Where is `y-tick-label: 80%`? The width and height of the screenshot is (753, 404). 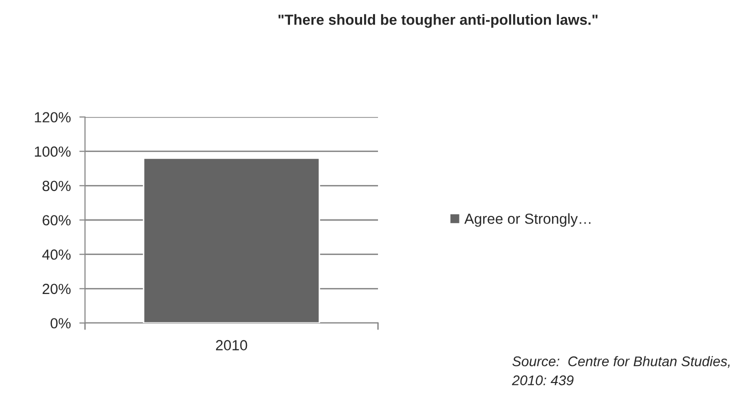 y-tick-label: 80% is located at coordinates (56, 186).